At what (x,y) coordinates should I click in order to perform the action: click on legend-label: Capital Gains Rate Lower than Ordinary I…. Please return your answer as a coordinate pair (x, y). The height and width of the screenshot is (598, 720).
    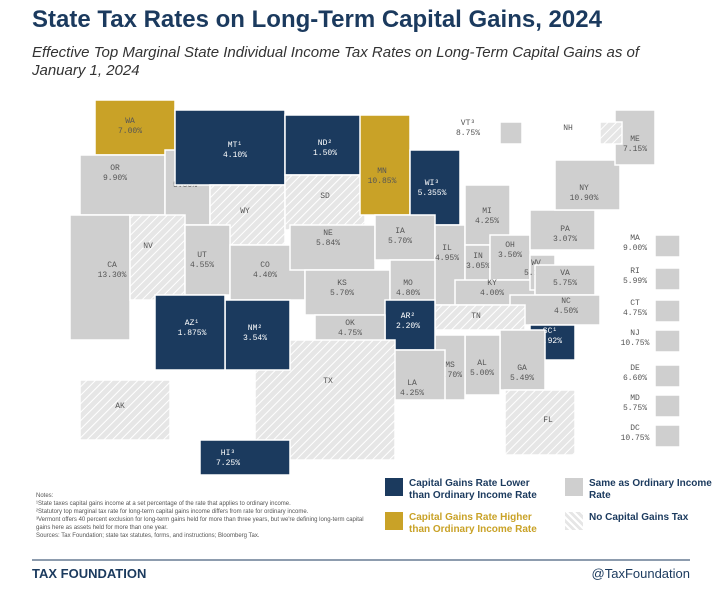
    Looking at the image, I should click on (473, 489).